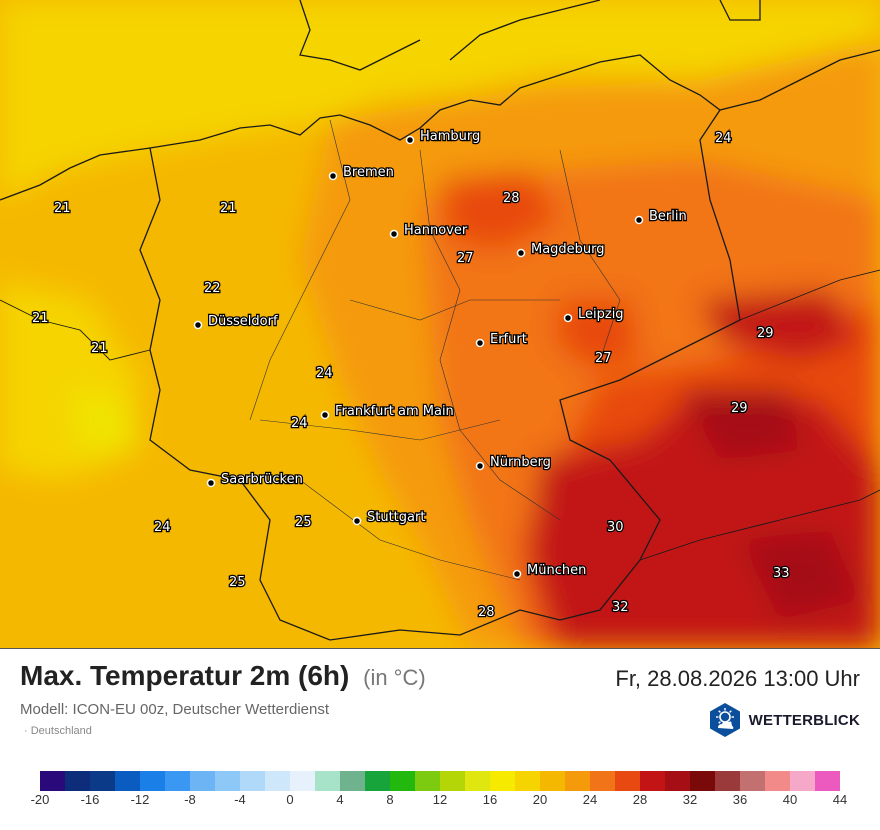 This screenshot has height=830, width=880. Describe the element at coordinates (262, 479) in the screenshot. I see `svg-text: Saarbrücken` at that location.